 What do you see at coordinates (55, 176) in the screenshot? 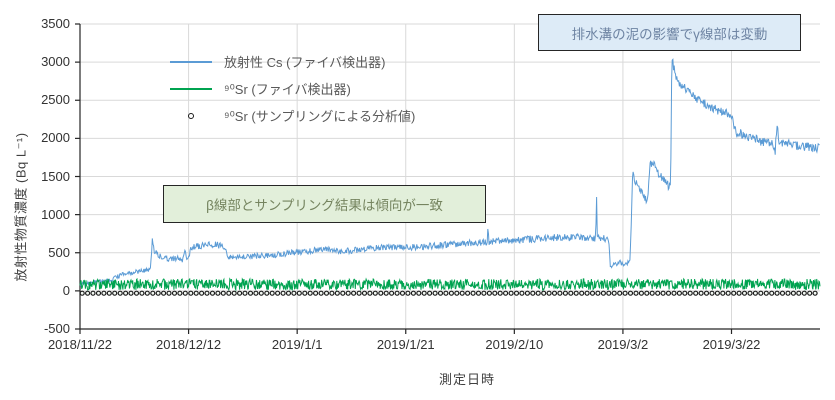
I see `y-tick-label: 1500` at bounding box center [55, 176].